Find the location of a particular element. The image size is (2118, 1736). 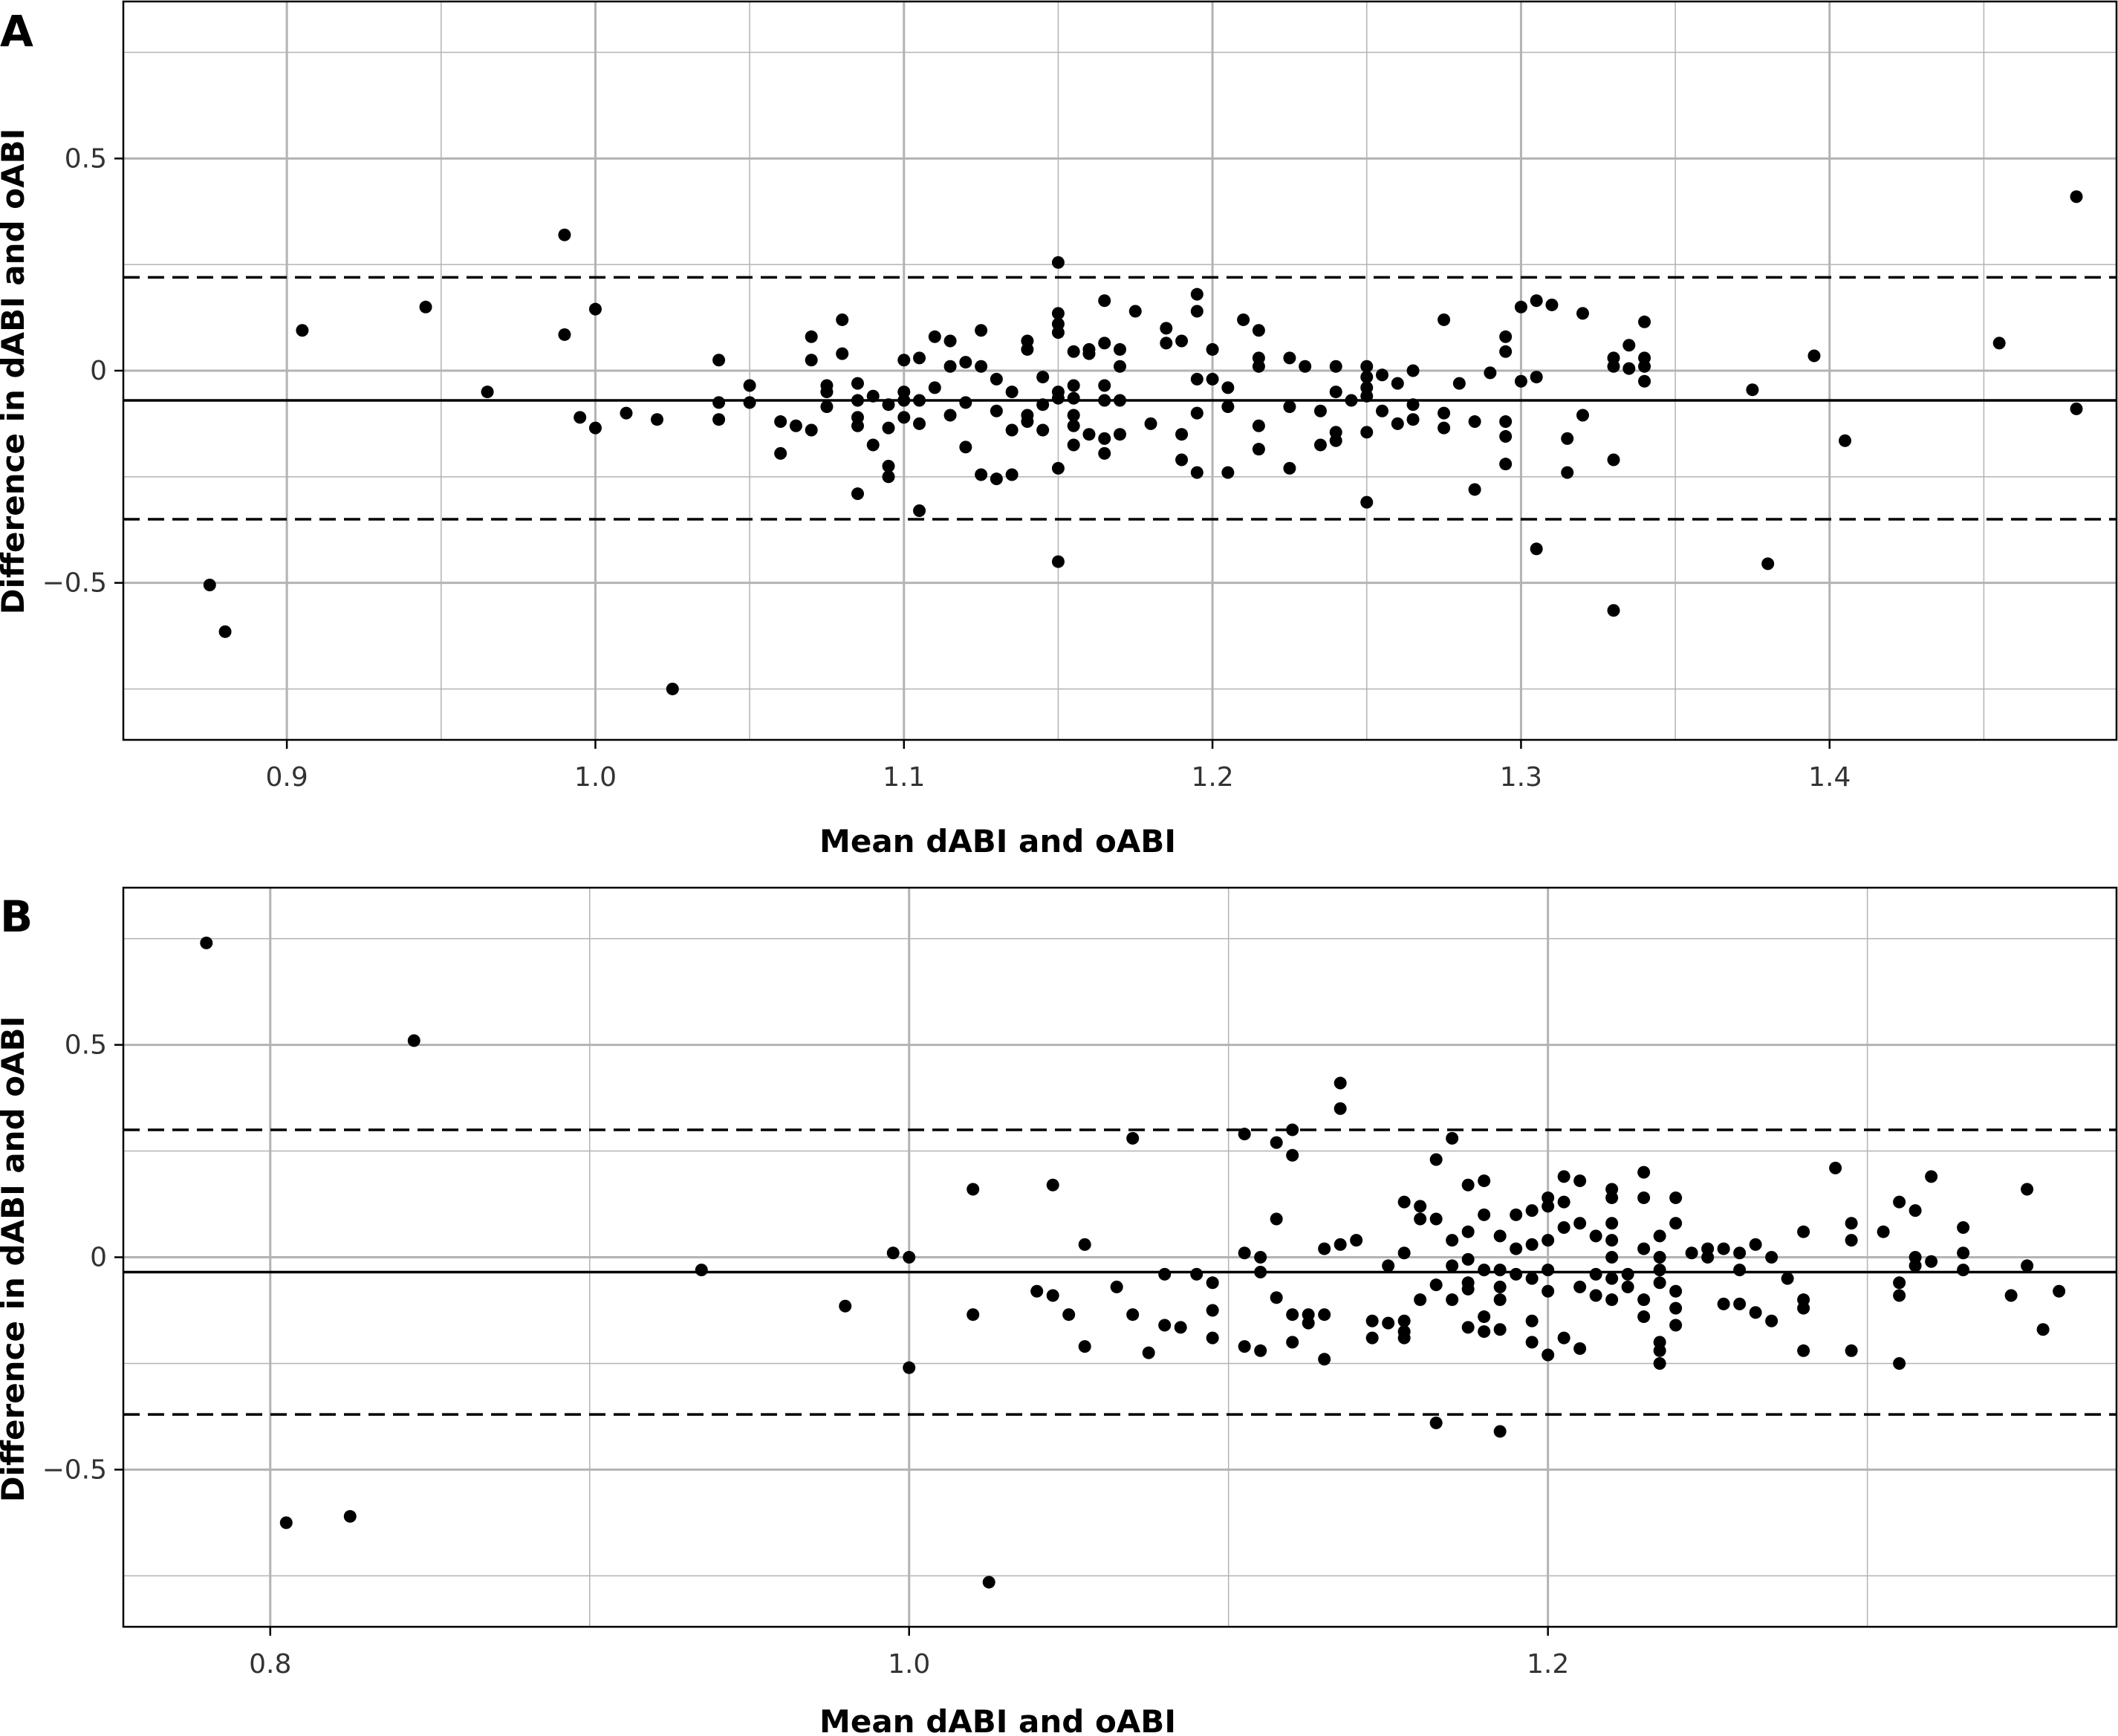

x-tick-label: 1.2 is located at coordinates (1548, 1664).